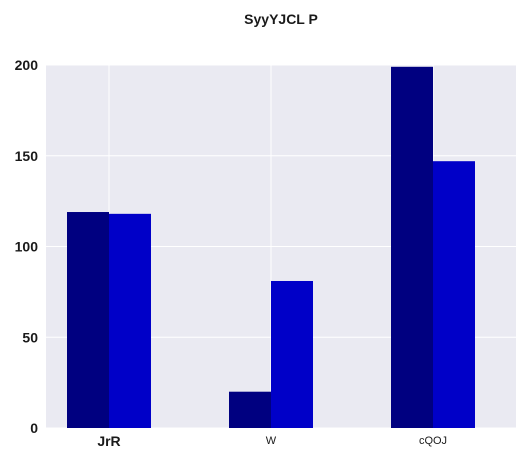  What do you see at coordinates (30, 337) in the screenshot?
I see `y-tick-label: 50` at bounding box center [30, 337].